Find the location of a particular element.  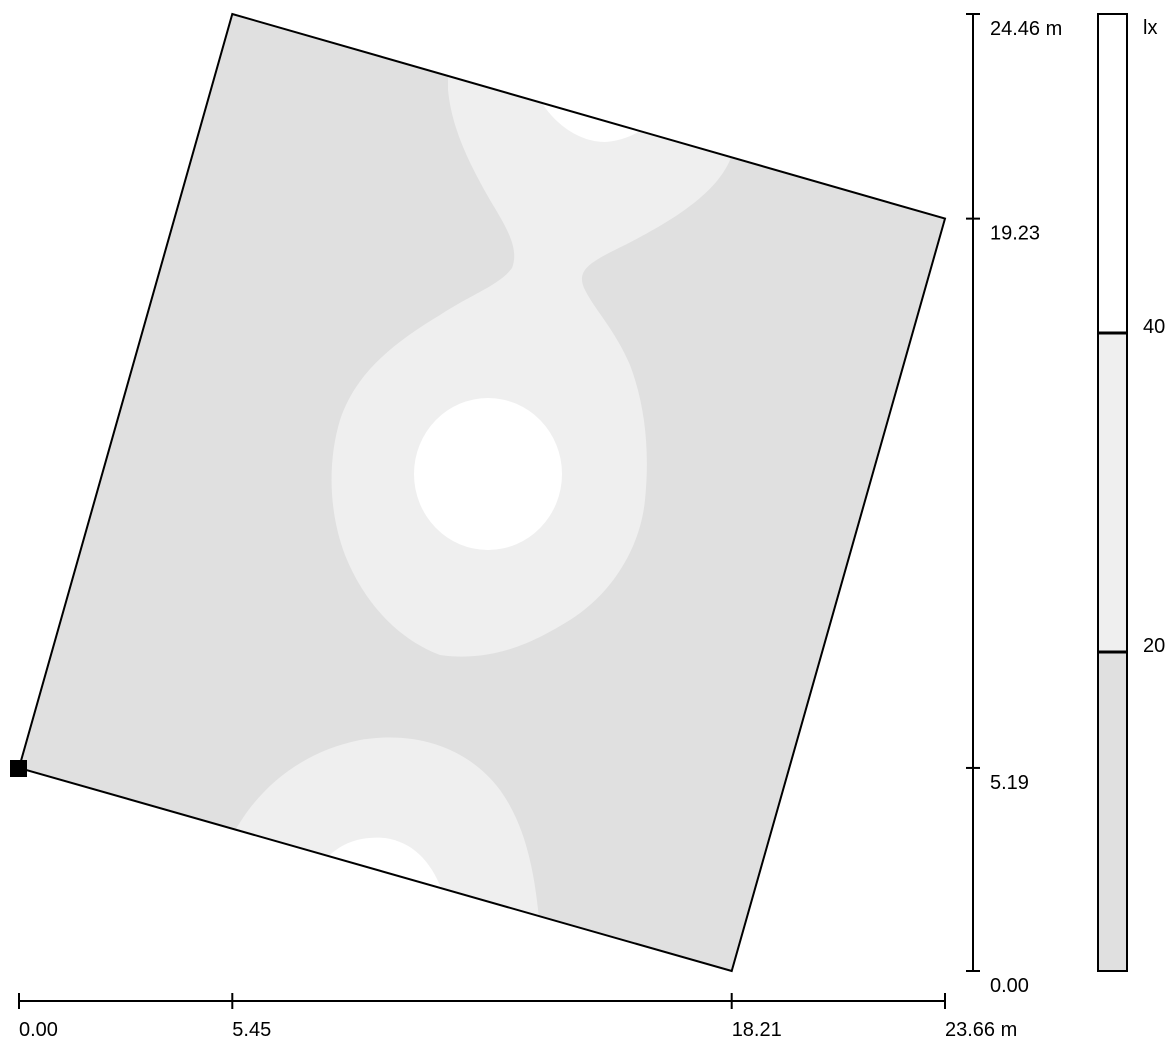

x-tick-label: 18.21 is located at coordinates (757, 1029).